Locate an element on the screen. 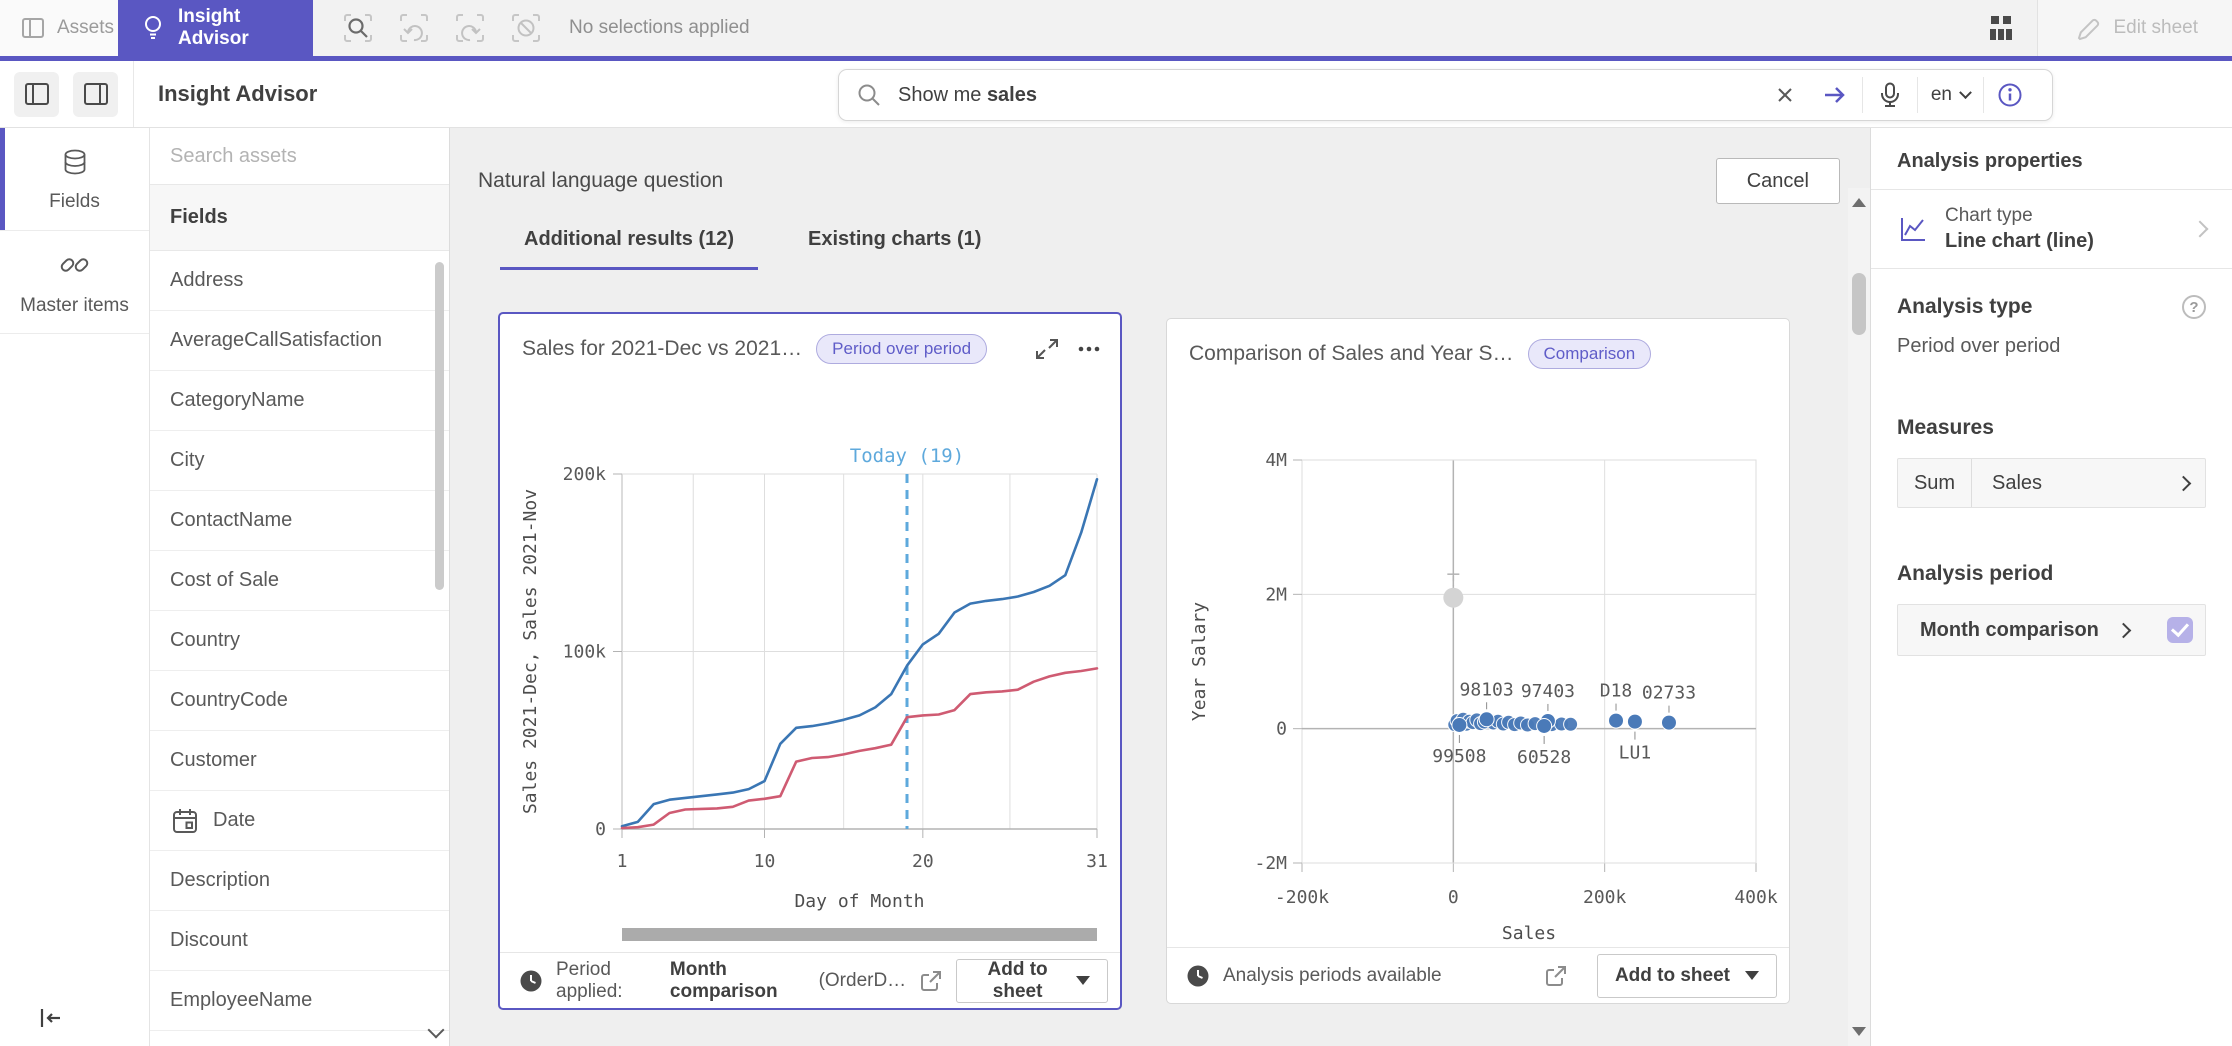 Image resolution: width=2232 pixels, height=1046 pixels. chart-type-row: Chart type Line chart (line) is located at coordinates (2051, 229).